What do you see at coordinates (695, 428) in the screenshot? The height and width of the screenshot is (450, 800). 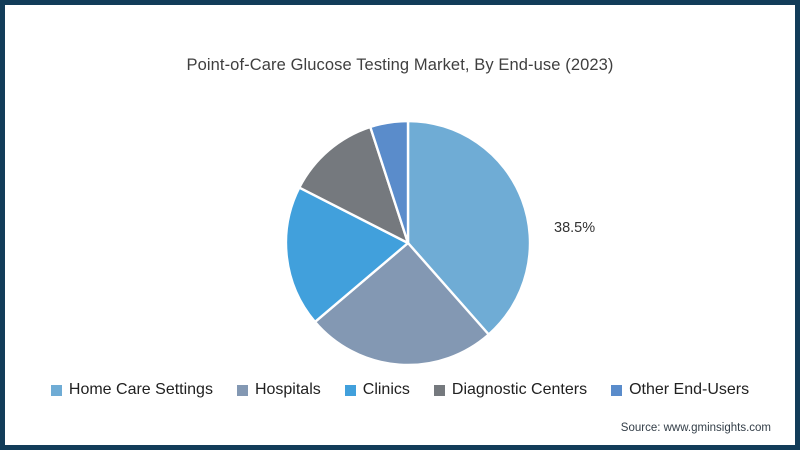 I see `source-text: Source: www.gminsights.com` at bounding box center [695, 428].